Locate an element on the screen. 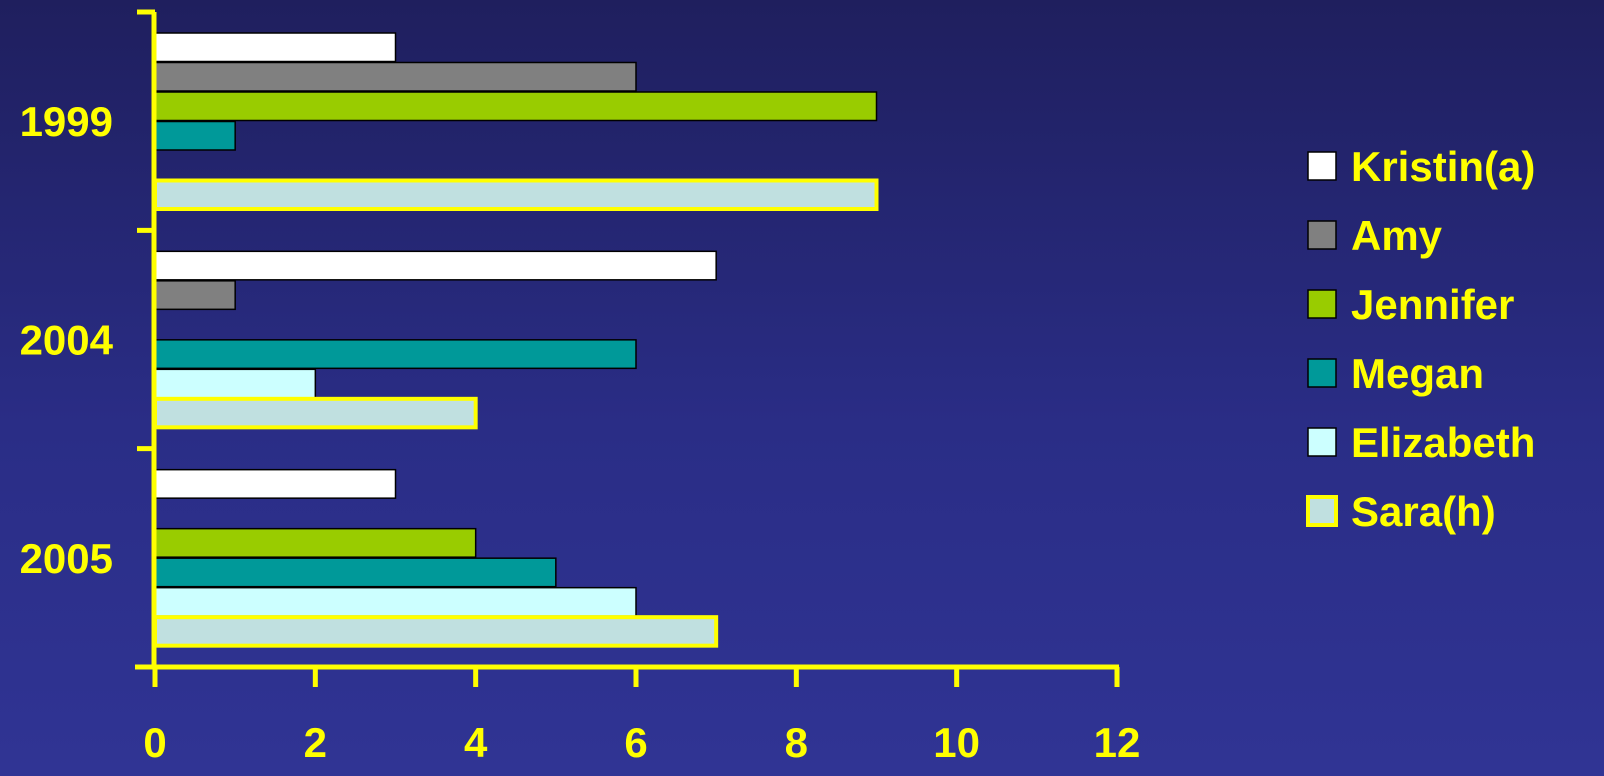  category-labels: 1999 2004 2005 is located at coordinates (67, 340).